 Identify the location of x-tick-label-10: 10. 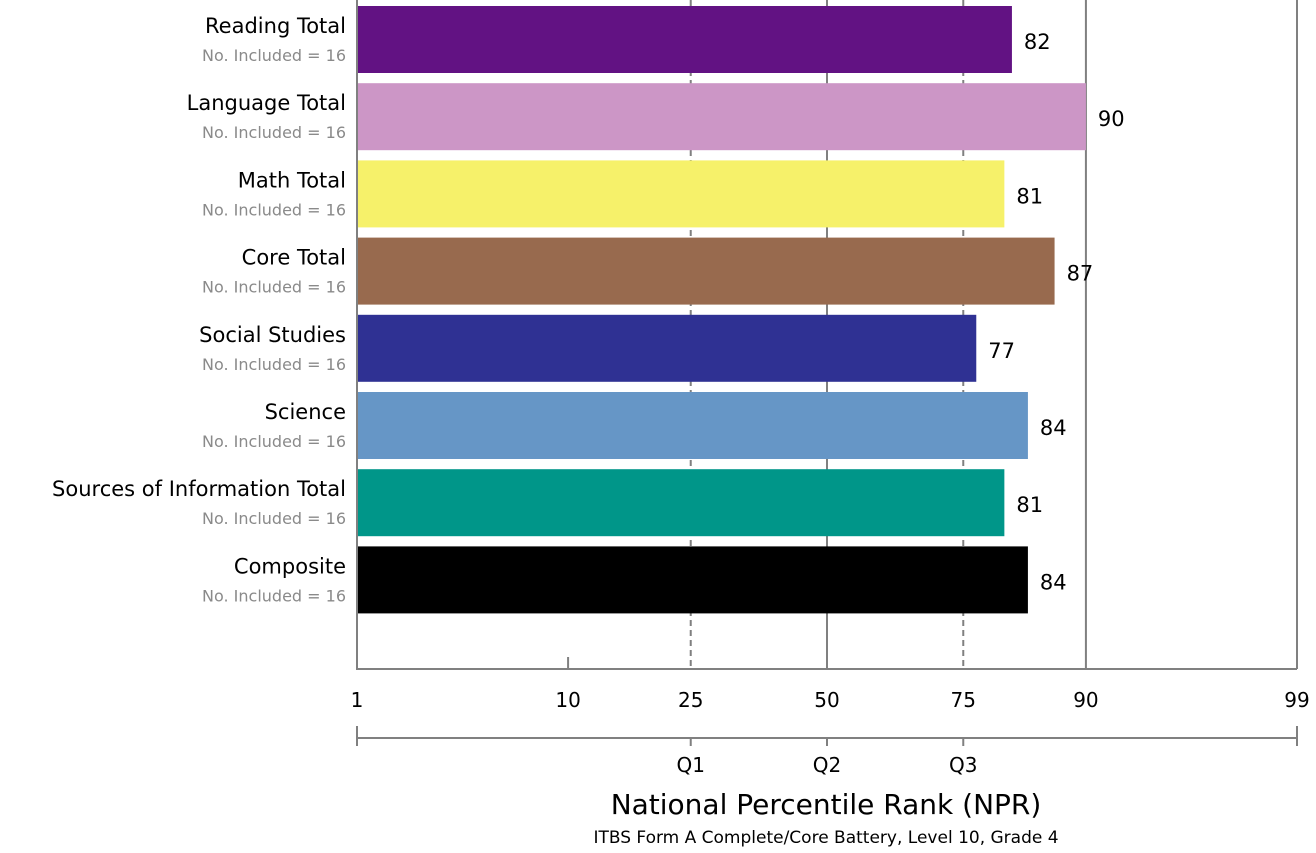
(567, 700).